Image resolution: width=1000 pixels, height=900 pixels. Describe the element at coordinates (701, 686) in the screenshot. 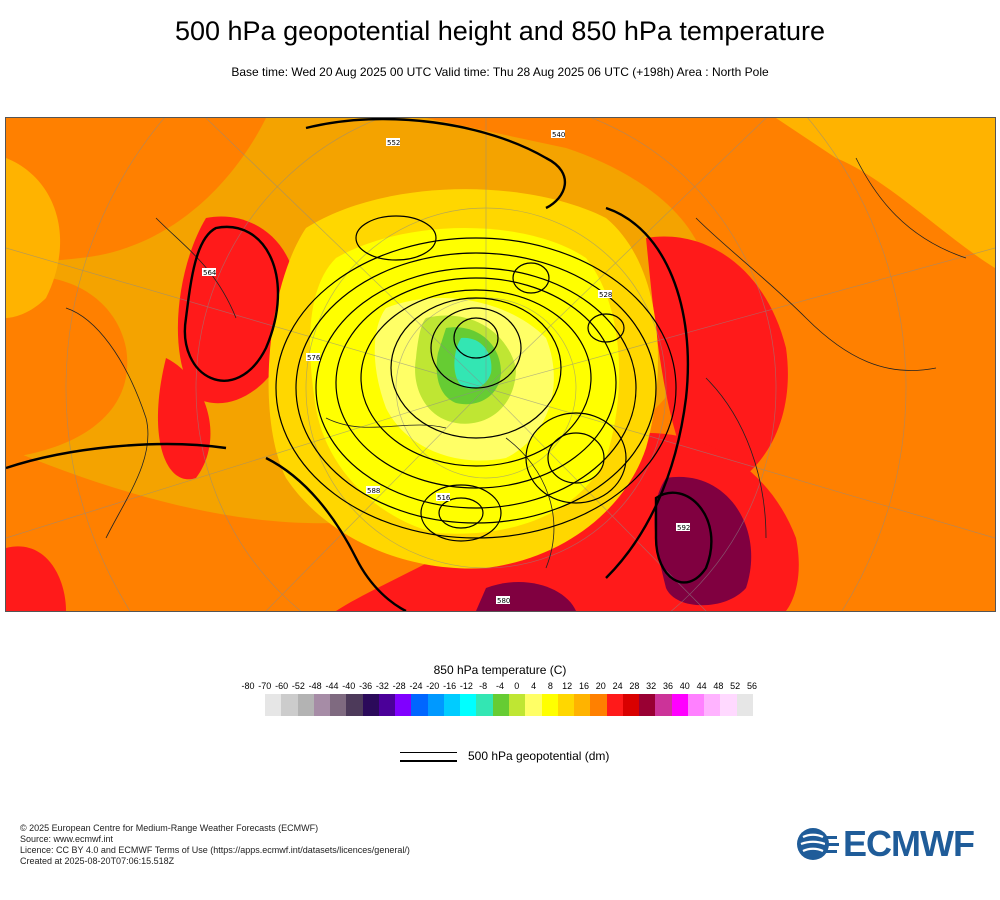

I see `legend-tick-label: 44` at that location.